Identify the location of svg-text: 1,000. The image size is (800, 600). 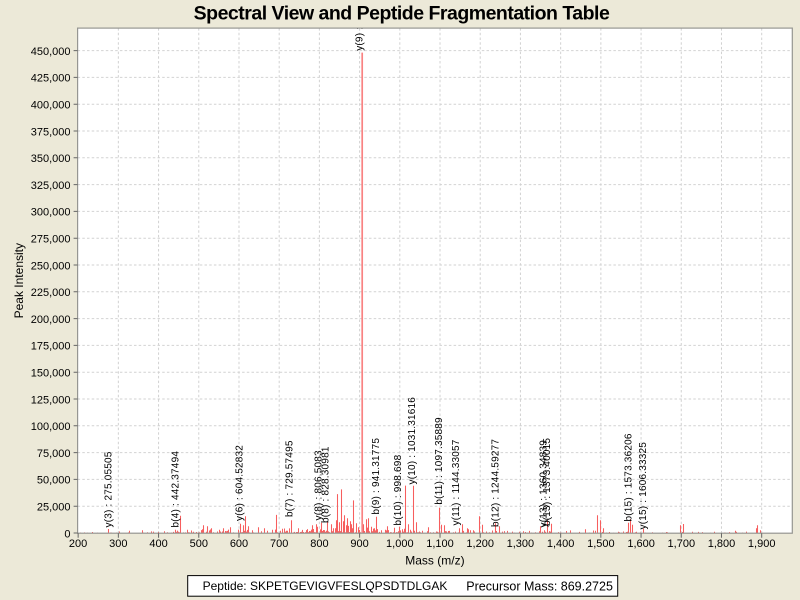
(400, 544).